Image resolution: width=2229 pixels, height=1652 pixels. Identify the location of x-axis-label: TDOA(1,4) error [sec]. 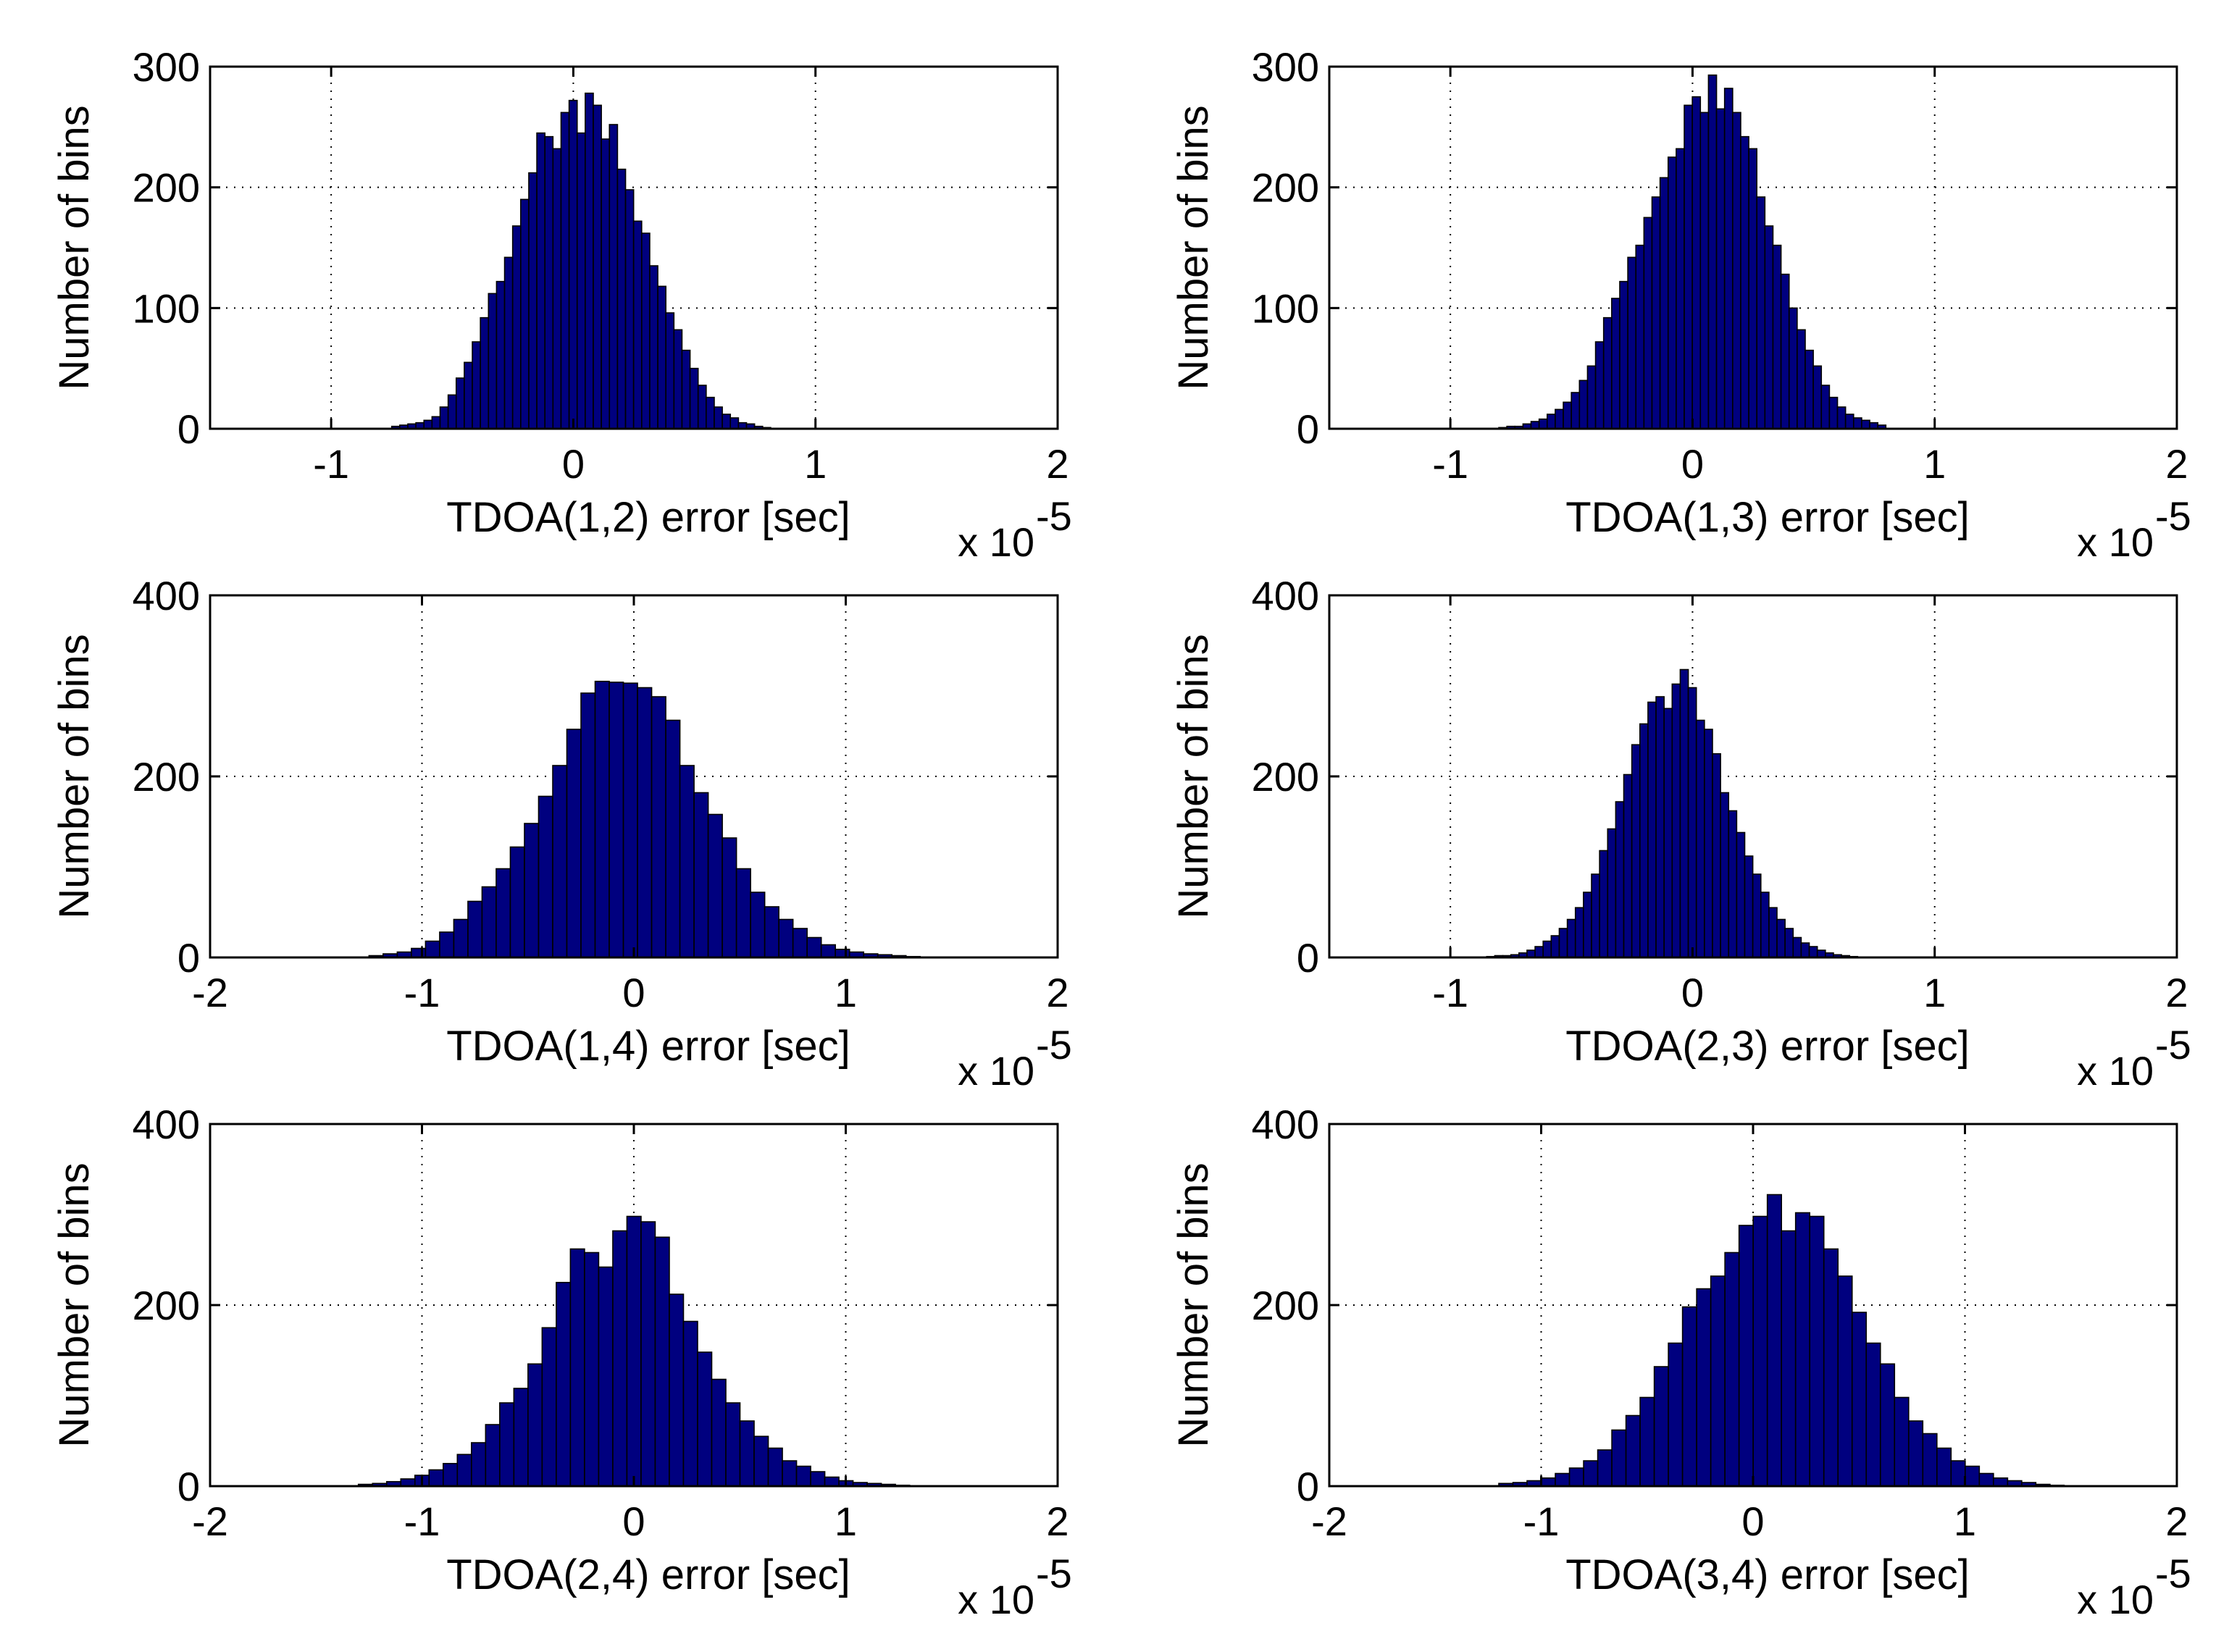
(648, 1046).